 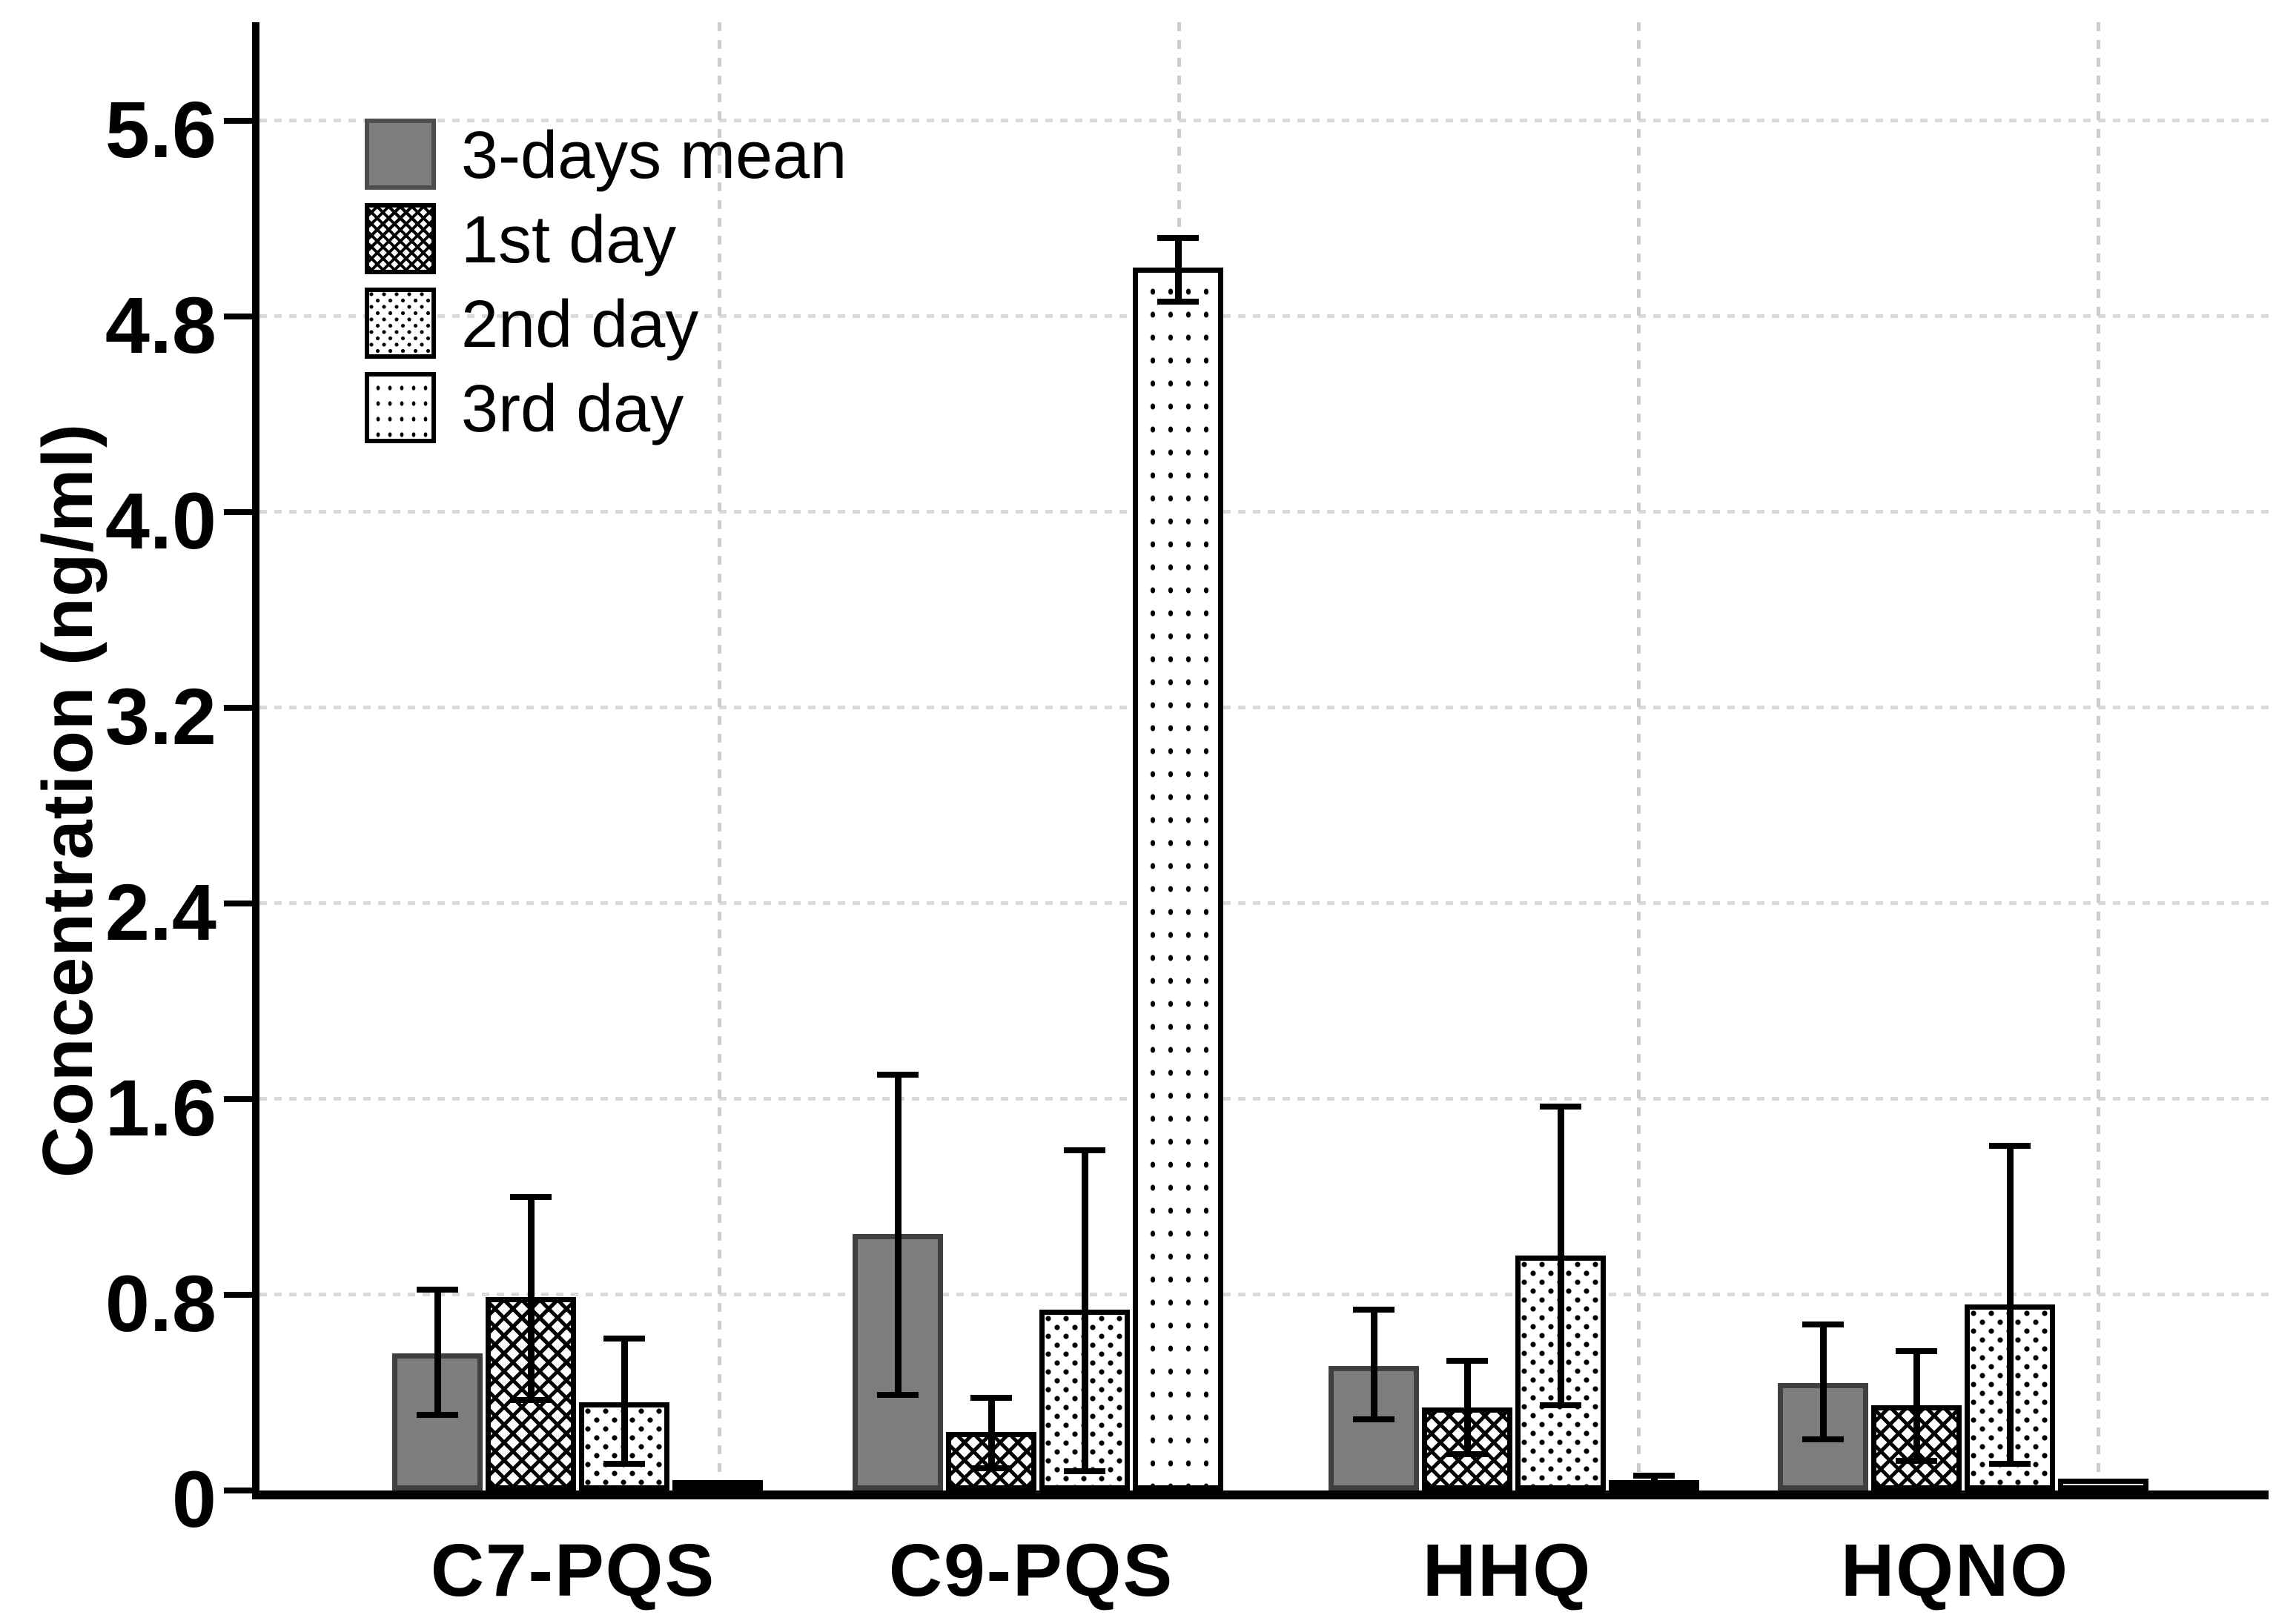 I want to click on x-category-label: C9-PQS, so click(x=1031, y=1570).